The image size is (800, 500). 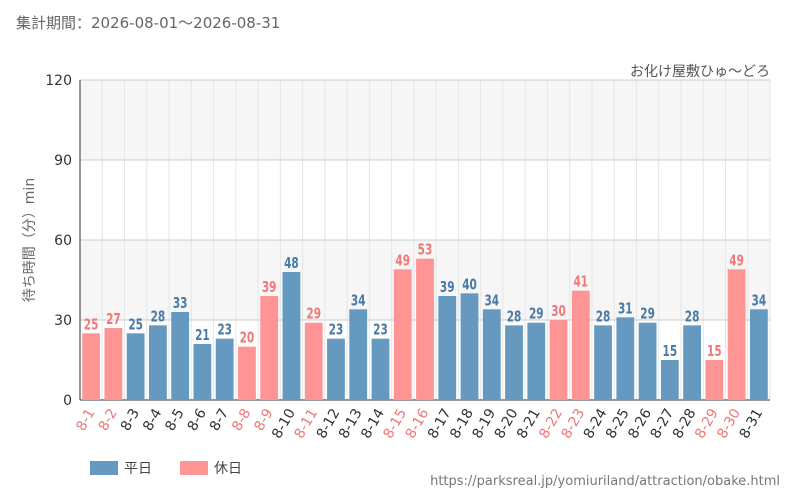 What do you see at coordinates (121, 468) in the screenshot?
I see `legend-item-weekday: 平日` at bounding box center [121, 468].